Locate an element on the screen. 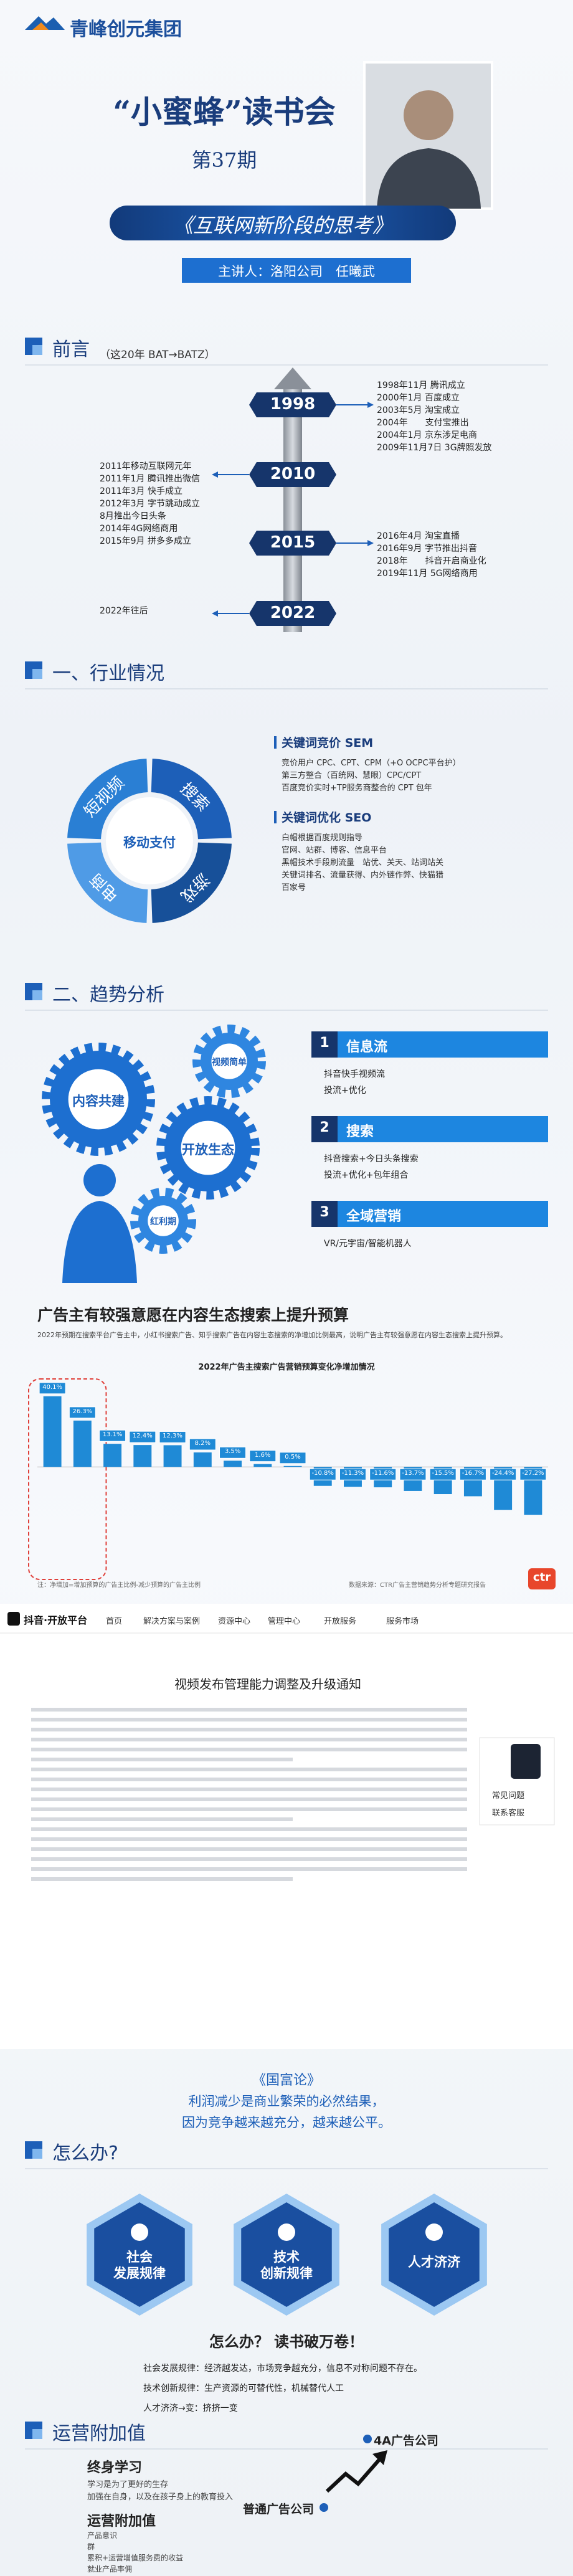 Image resolution: width=573 pixels, height=2576 pixels. badge-label: 社会 is located at coordinates (139, 2257).